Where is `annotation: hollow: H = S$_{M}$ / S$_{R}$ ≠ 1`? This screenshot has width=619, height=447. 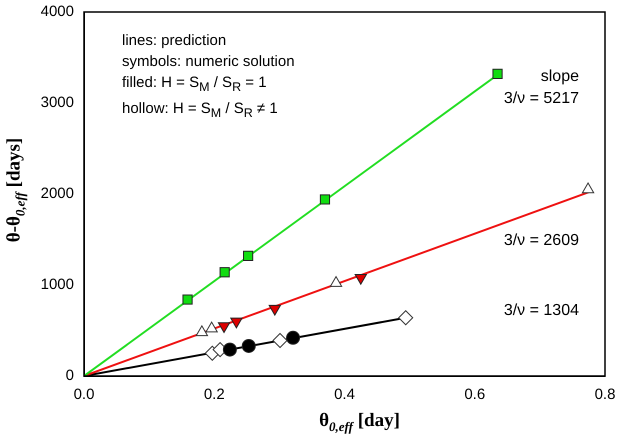
annotation: hollow: H = S$_{M}$ / S$_{R}$ ≠ 1 is located at coordinates (200, 110).